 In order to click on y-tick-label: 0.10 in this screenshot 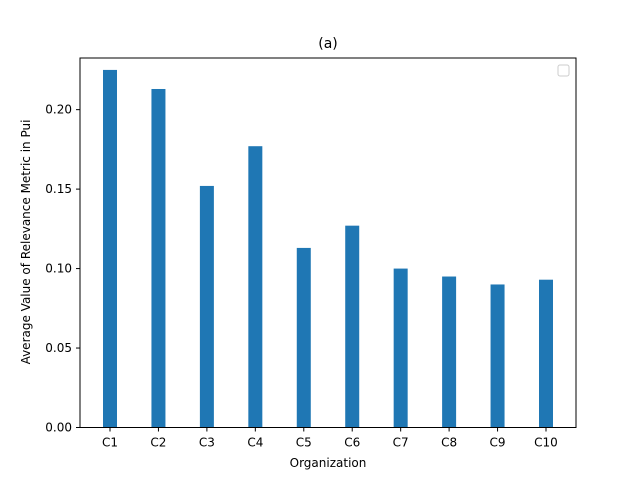, I will do `click(58, 269)`.